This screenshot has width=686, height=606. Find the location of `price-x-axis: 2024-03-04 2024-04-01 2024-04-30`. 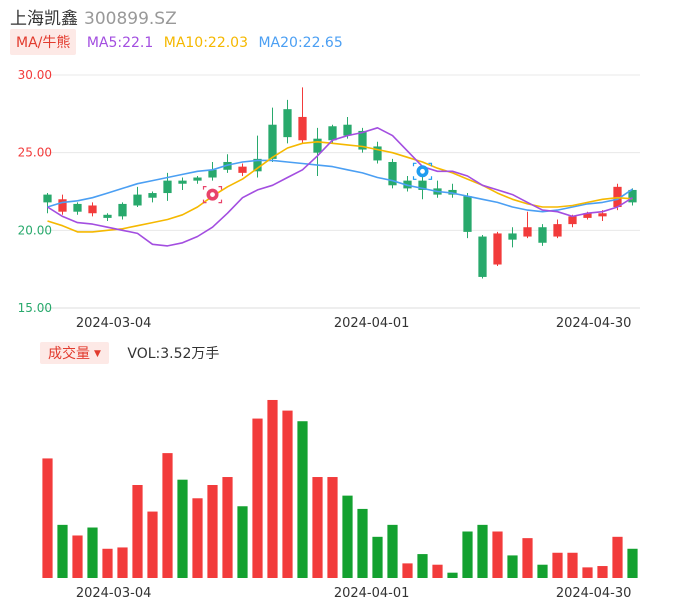

price-x-axis: 2024-03-04 2024-04-01 2024-04-30 is located at coordinates (354, 323).